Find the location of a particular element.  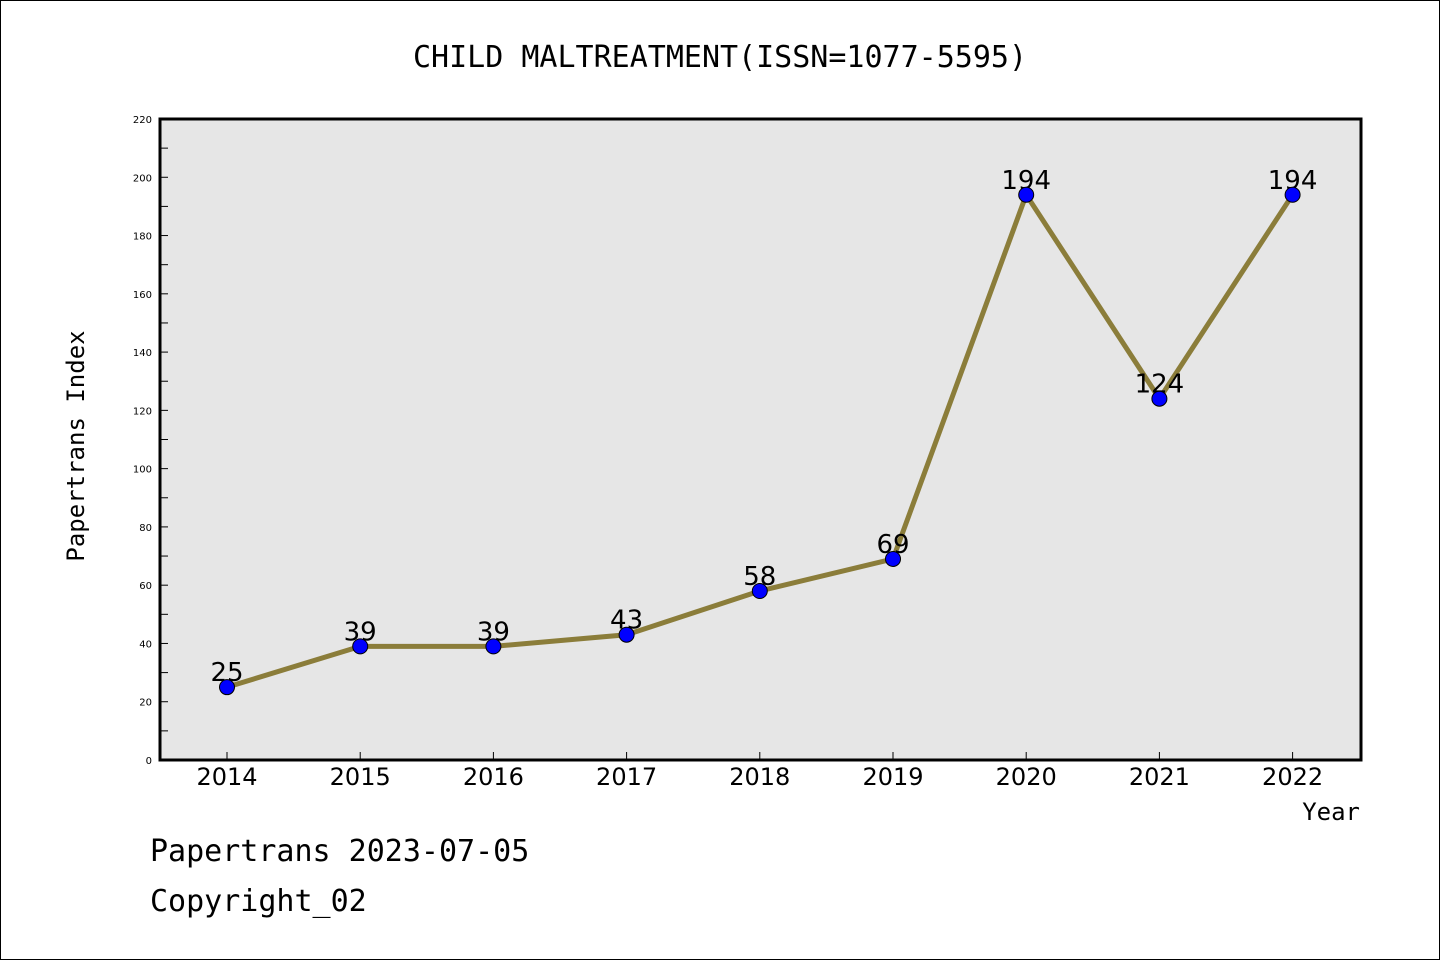

x-tick-label: 2015 is located at coordinates (360, 777).